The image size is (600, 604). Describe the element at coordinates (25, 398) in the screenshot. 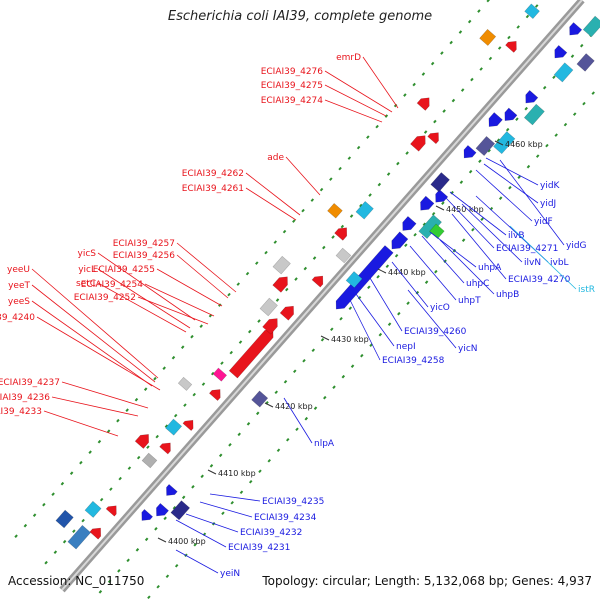

I see `forward-gene-label: ECIAI39_4236` at that location.